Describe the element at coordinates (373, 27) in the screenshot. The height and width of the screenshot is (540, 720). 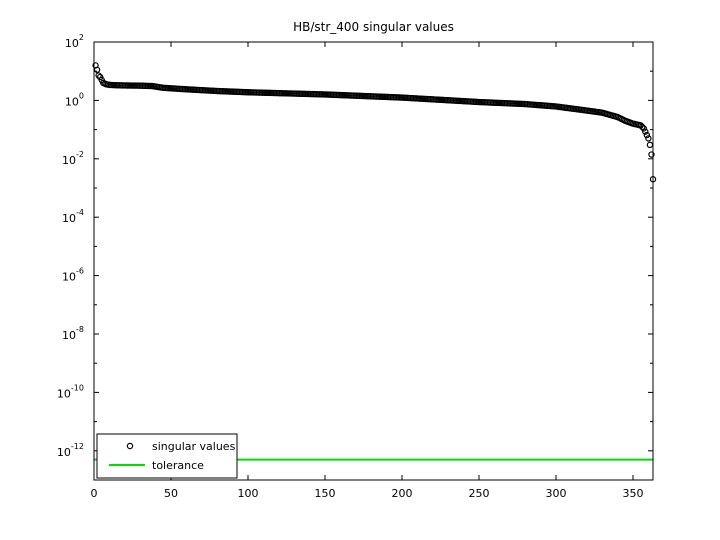
I see `chart-title: HB/str_400 singular values` at that location.